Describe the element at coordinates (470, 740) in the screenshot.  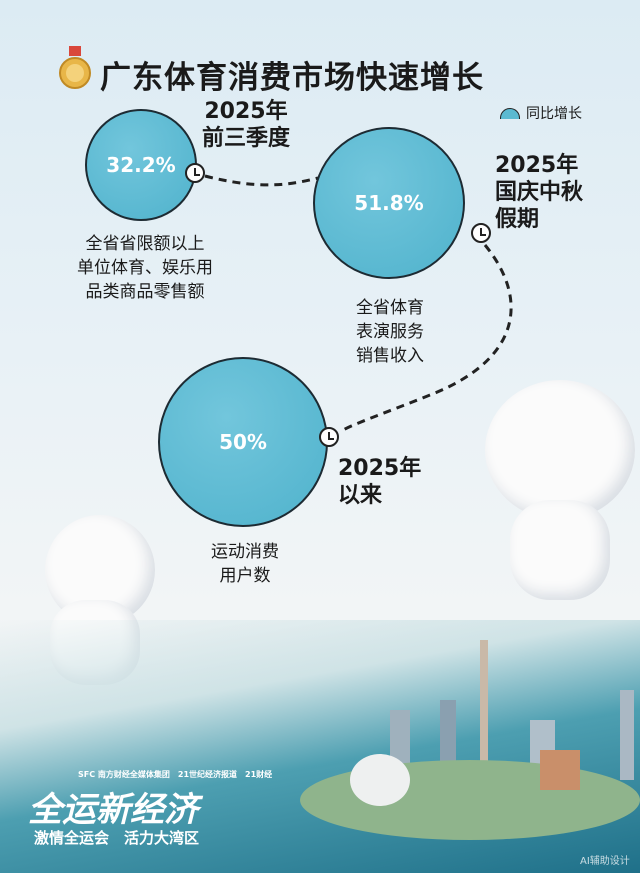
I see `city-skyline-illustration` at that location.